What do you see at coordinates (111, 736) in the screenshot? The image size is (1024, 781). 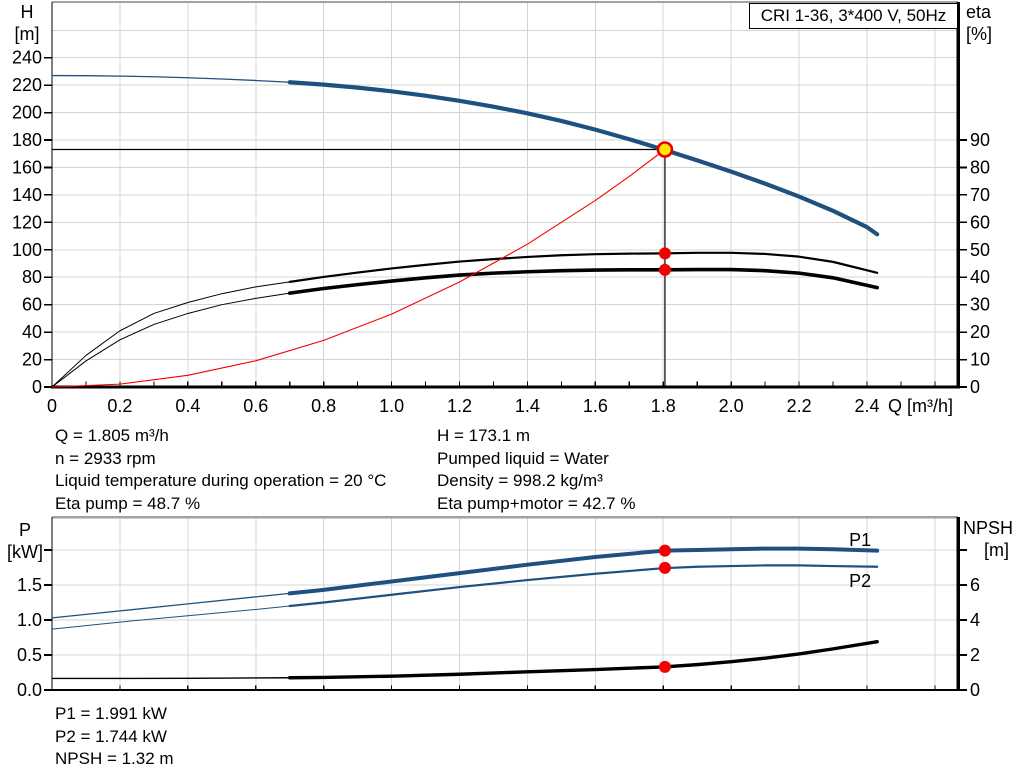 I see `info-p2: P2 = 1.744 kW` at bounding box center [111, 736].